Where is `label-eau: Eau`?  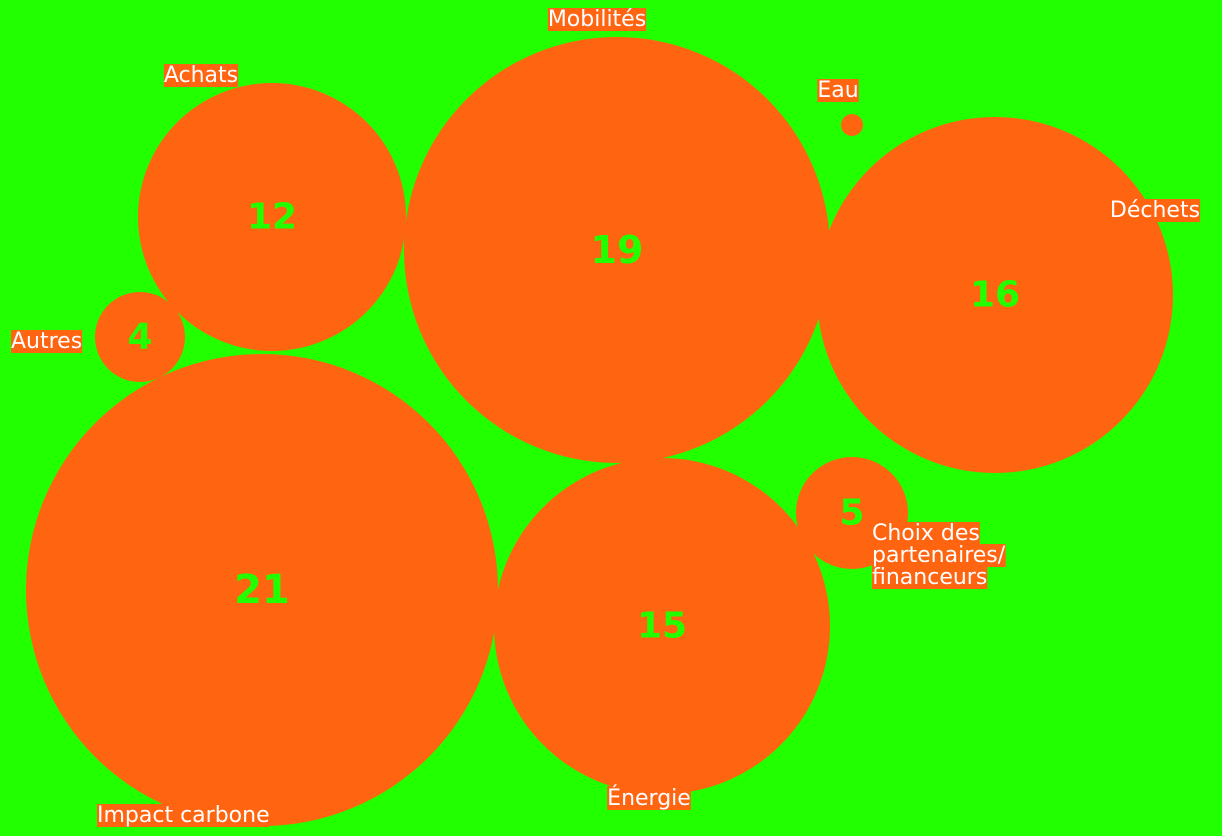 label-eau: Eau is located at coordinates (838, 90).